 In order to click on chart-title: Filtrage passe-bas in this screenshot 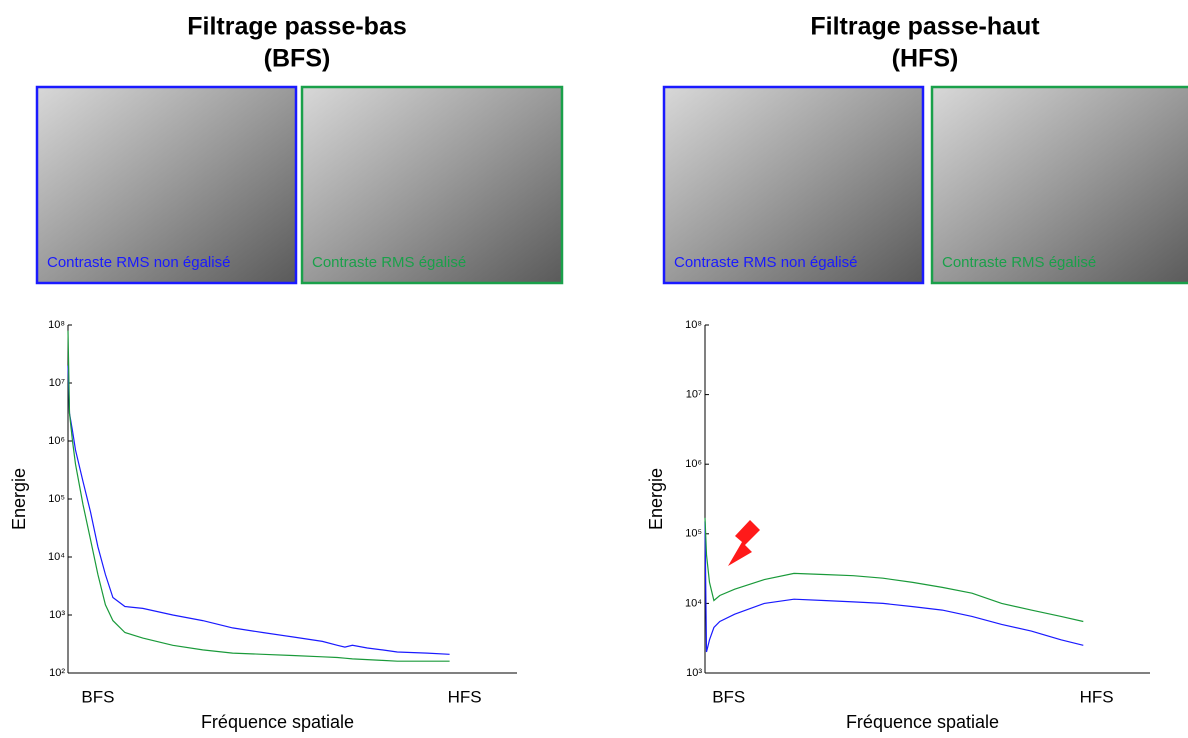, I will do `click(297, 27)`.